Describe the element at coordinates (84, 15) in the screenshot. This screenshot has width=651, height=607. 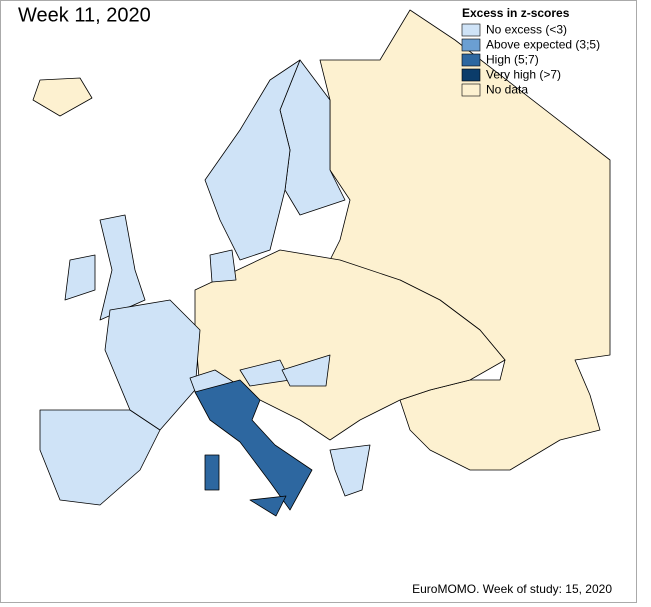
I see `title: Week 11, 2020` at that location.